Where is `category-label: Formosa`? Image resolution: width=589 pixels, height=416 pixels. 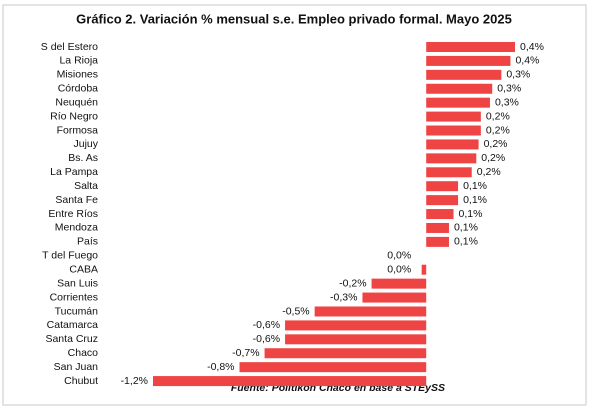 category-label: Formosa is located at coordinates (78, 130).